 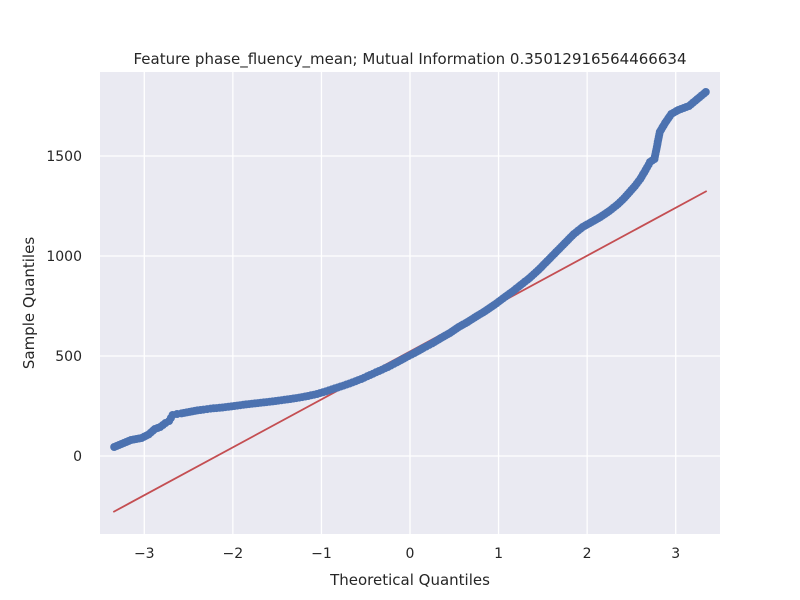 What do you see at coordinates (233, 554) in the screenshot?
I see `x-tick-label: −2` at bounding box center [233, 554].